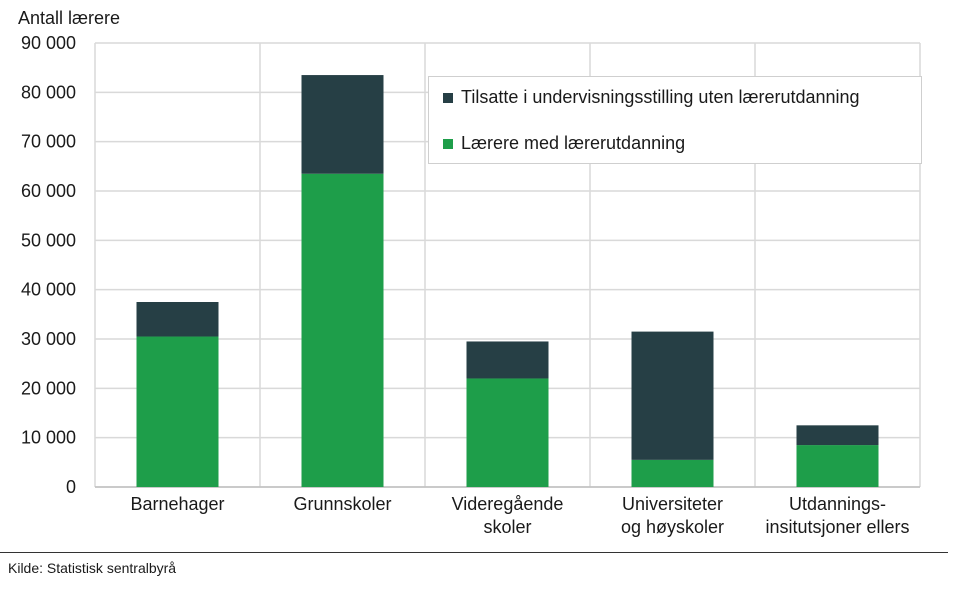  Describe the element at coordinates (508, 504) in the screenshot. I see `x-tick-label: Videregående` at that location.